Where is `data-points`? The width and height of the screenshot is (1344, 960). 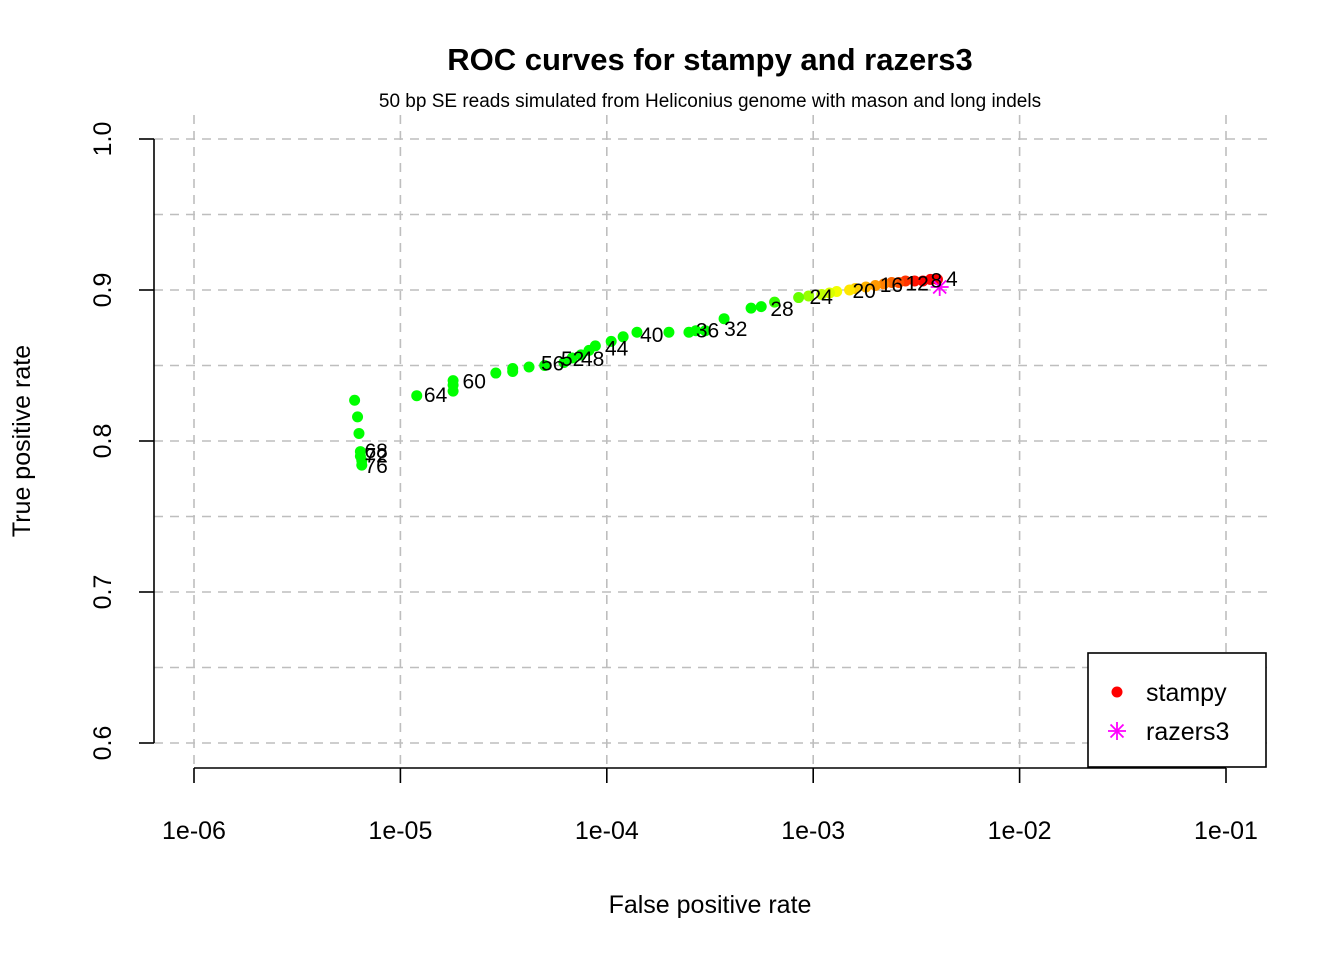 data-points is located at coordinates (649, 372).